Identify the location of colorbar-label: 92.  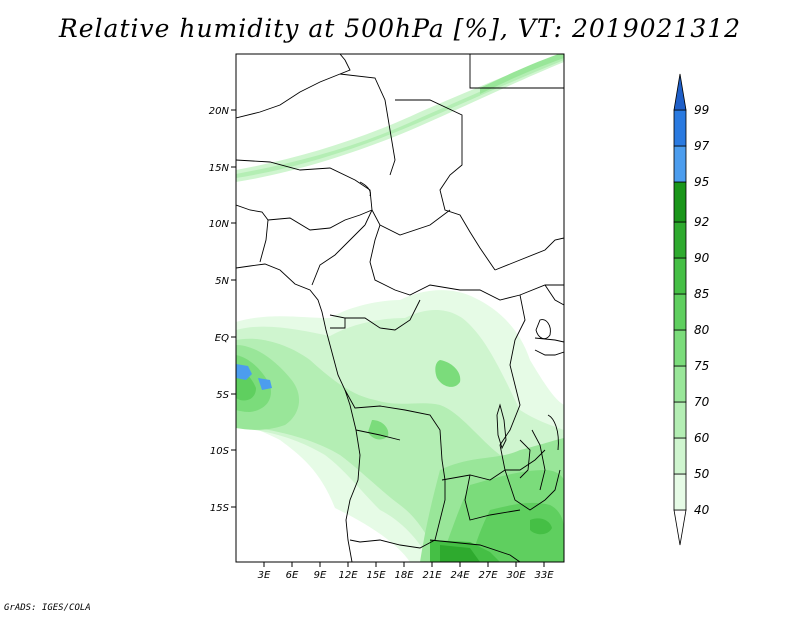
(701, 222).